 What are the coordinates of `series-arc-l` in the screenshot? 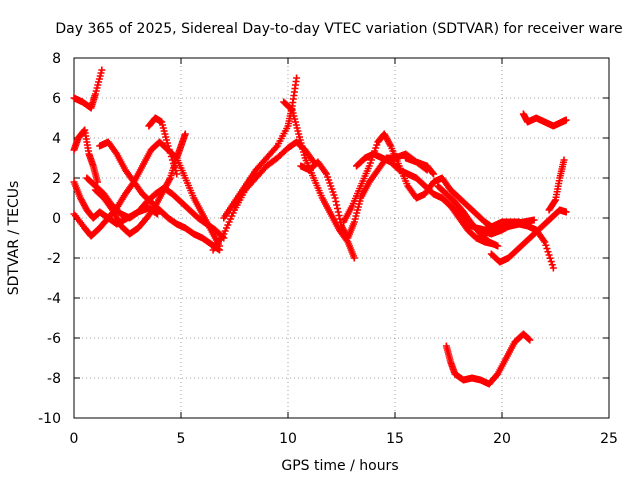 It's located at (364, 196).